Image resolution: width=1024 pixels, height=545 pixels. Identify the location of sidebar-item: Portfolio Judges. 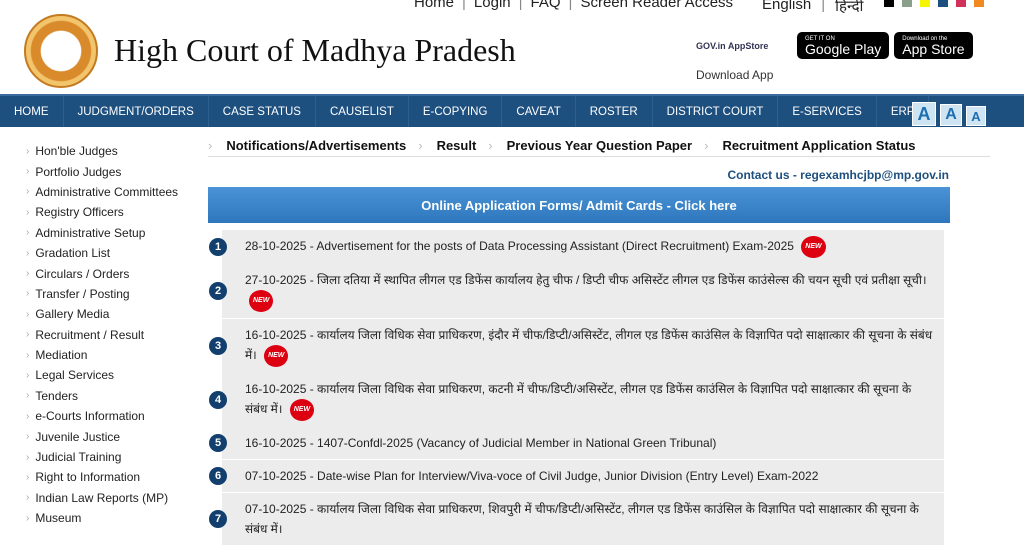
(102, 171).